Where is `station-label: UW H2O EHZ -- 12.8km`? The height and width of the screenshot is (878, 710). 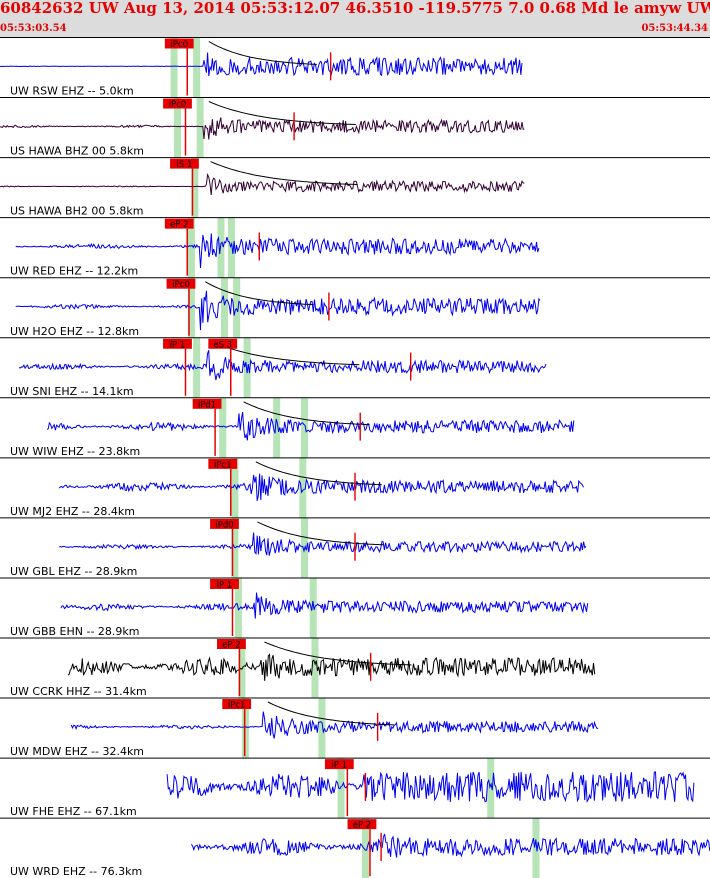 station-label: UW H2O EHZ -- 12.8km is located at coordinates (74, 331).